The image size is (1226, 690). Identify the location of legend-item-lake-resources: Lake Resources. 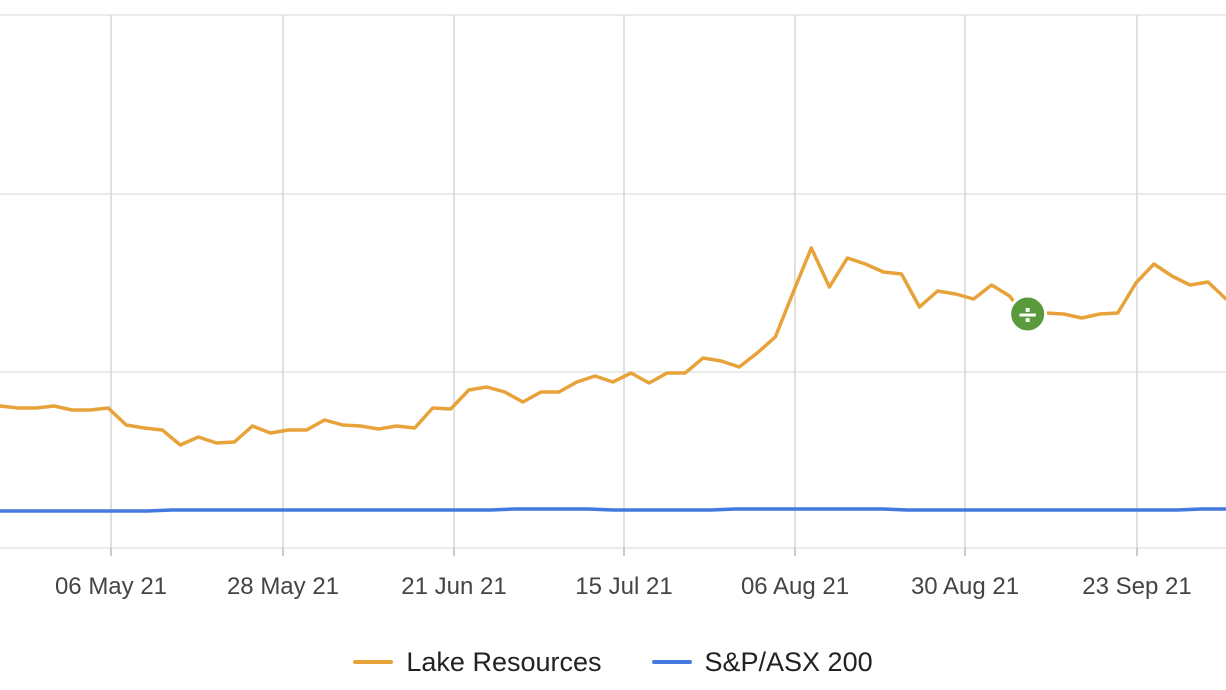
(477, 662).